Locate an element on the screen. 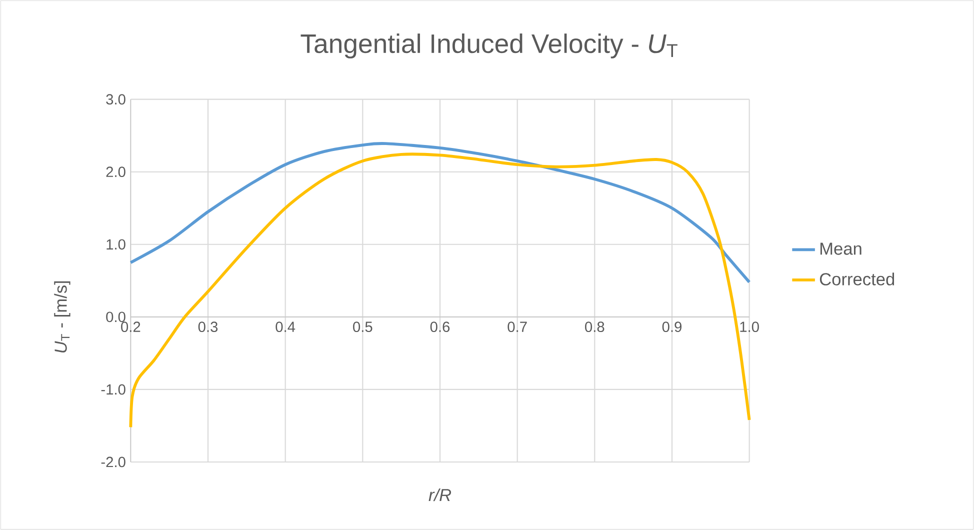  x-tick-label: 0.6 is located at coordinates (440, 327).